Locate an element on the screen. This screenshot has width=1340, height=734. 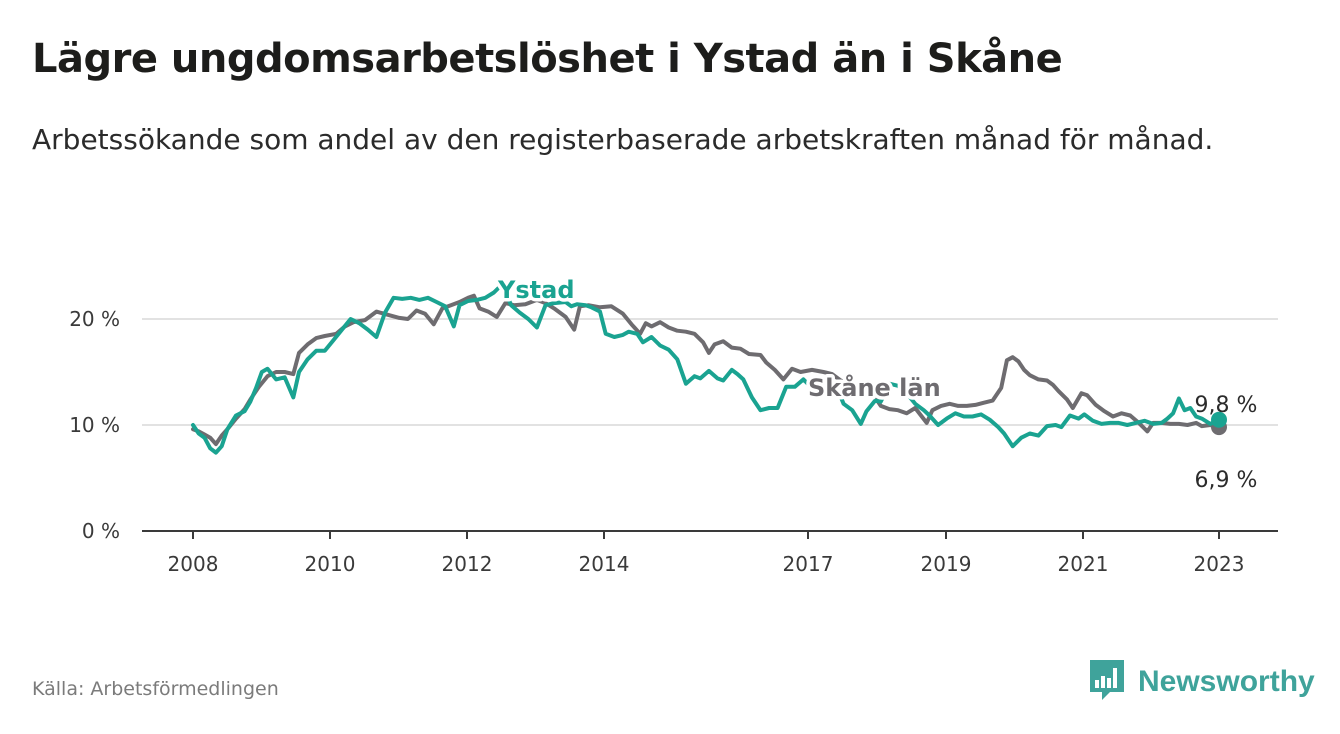
end-value-label-ystad: 6,9 % is located at coordinates (1226, 480).